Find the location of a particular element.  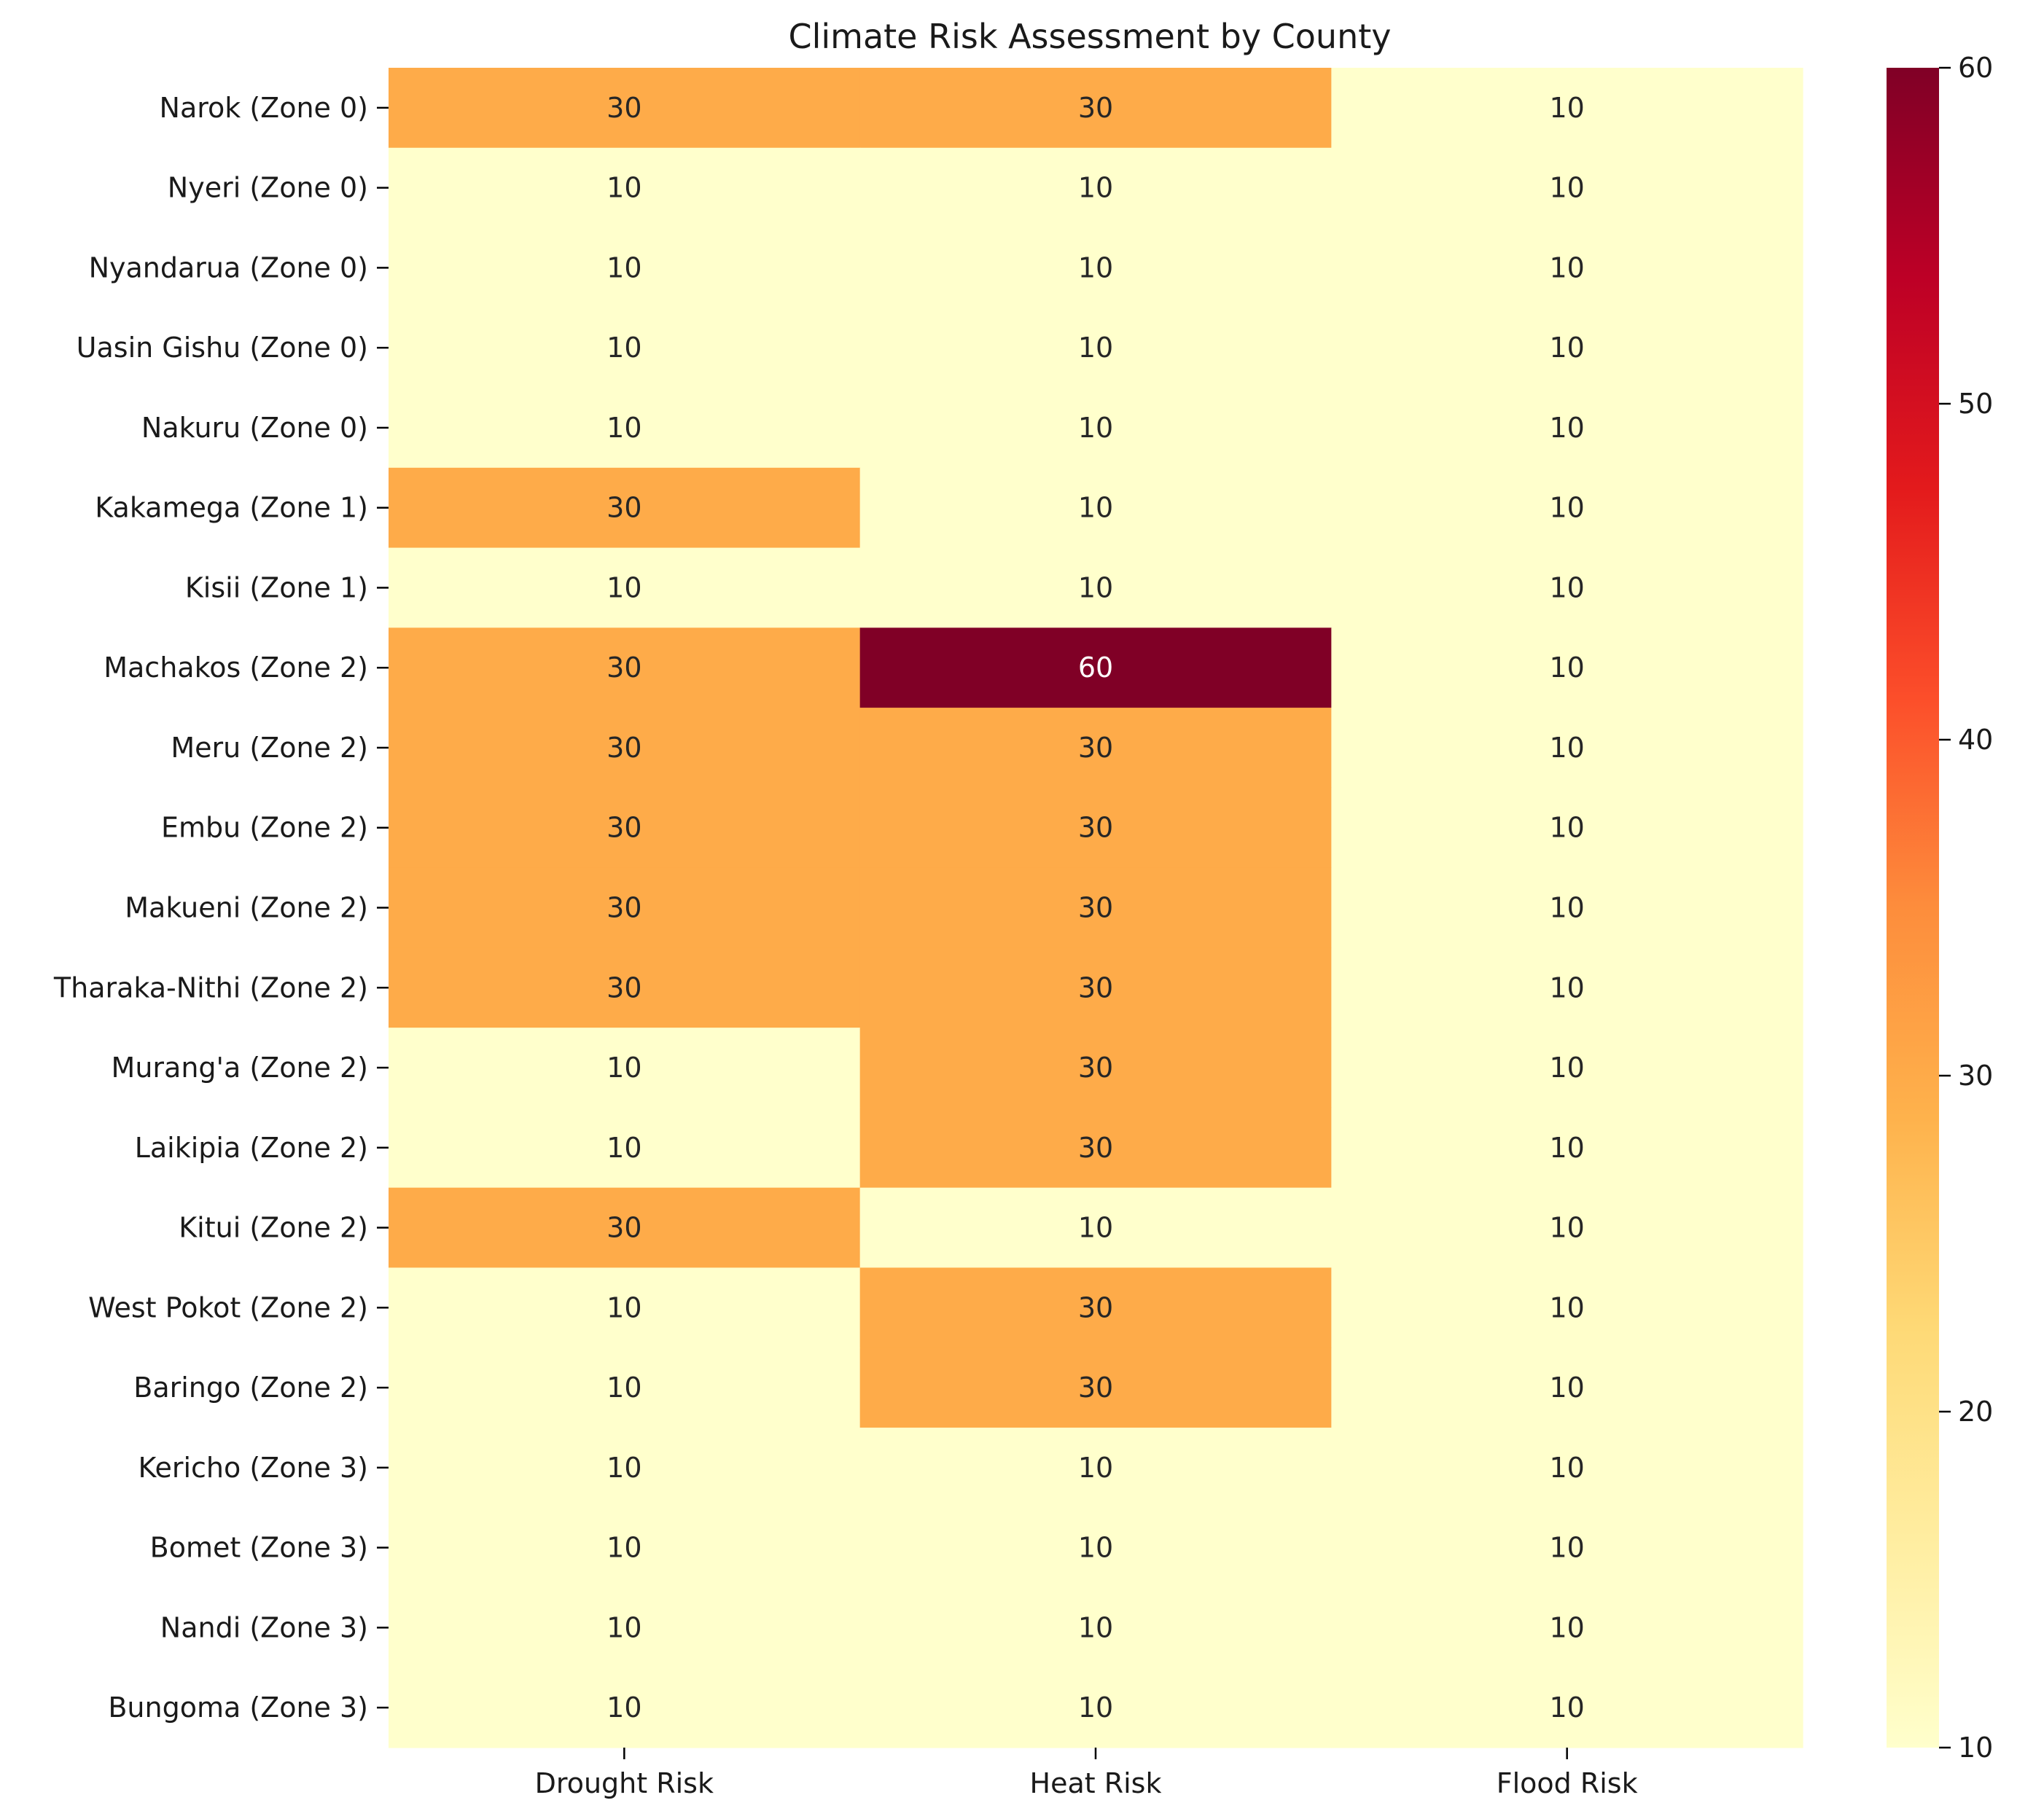

heatmap-cell-kisii-zone-1-flood-risk is located at coordinates (1567, 587).